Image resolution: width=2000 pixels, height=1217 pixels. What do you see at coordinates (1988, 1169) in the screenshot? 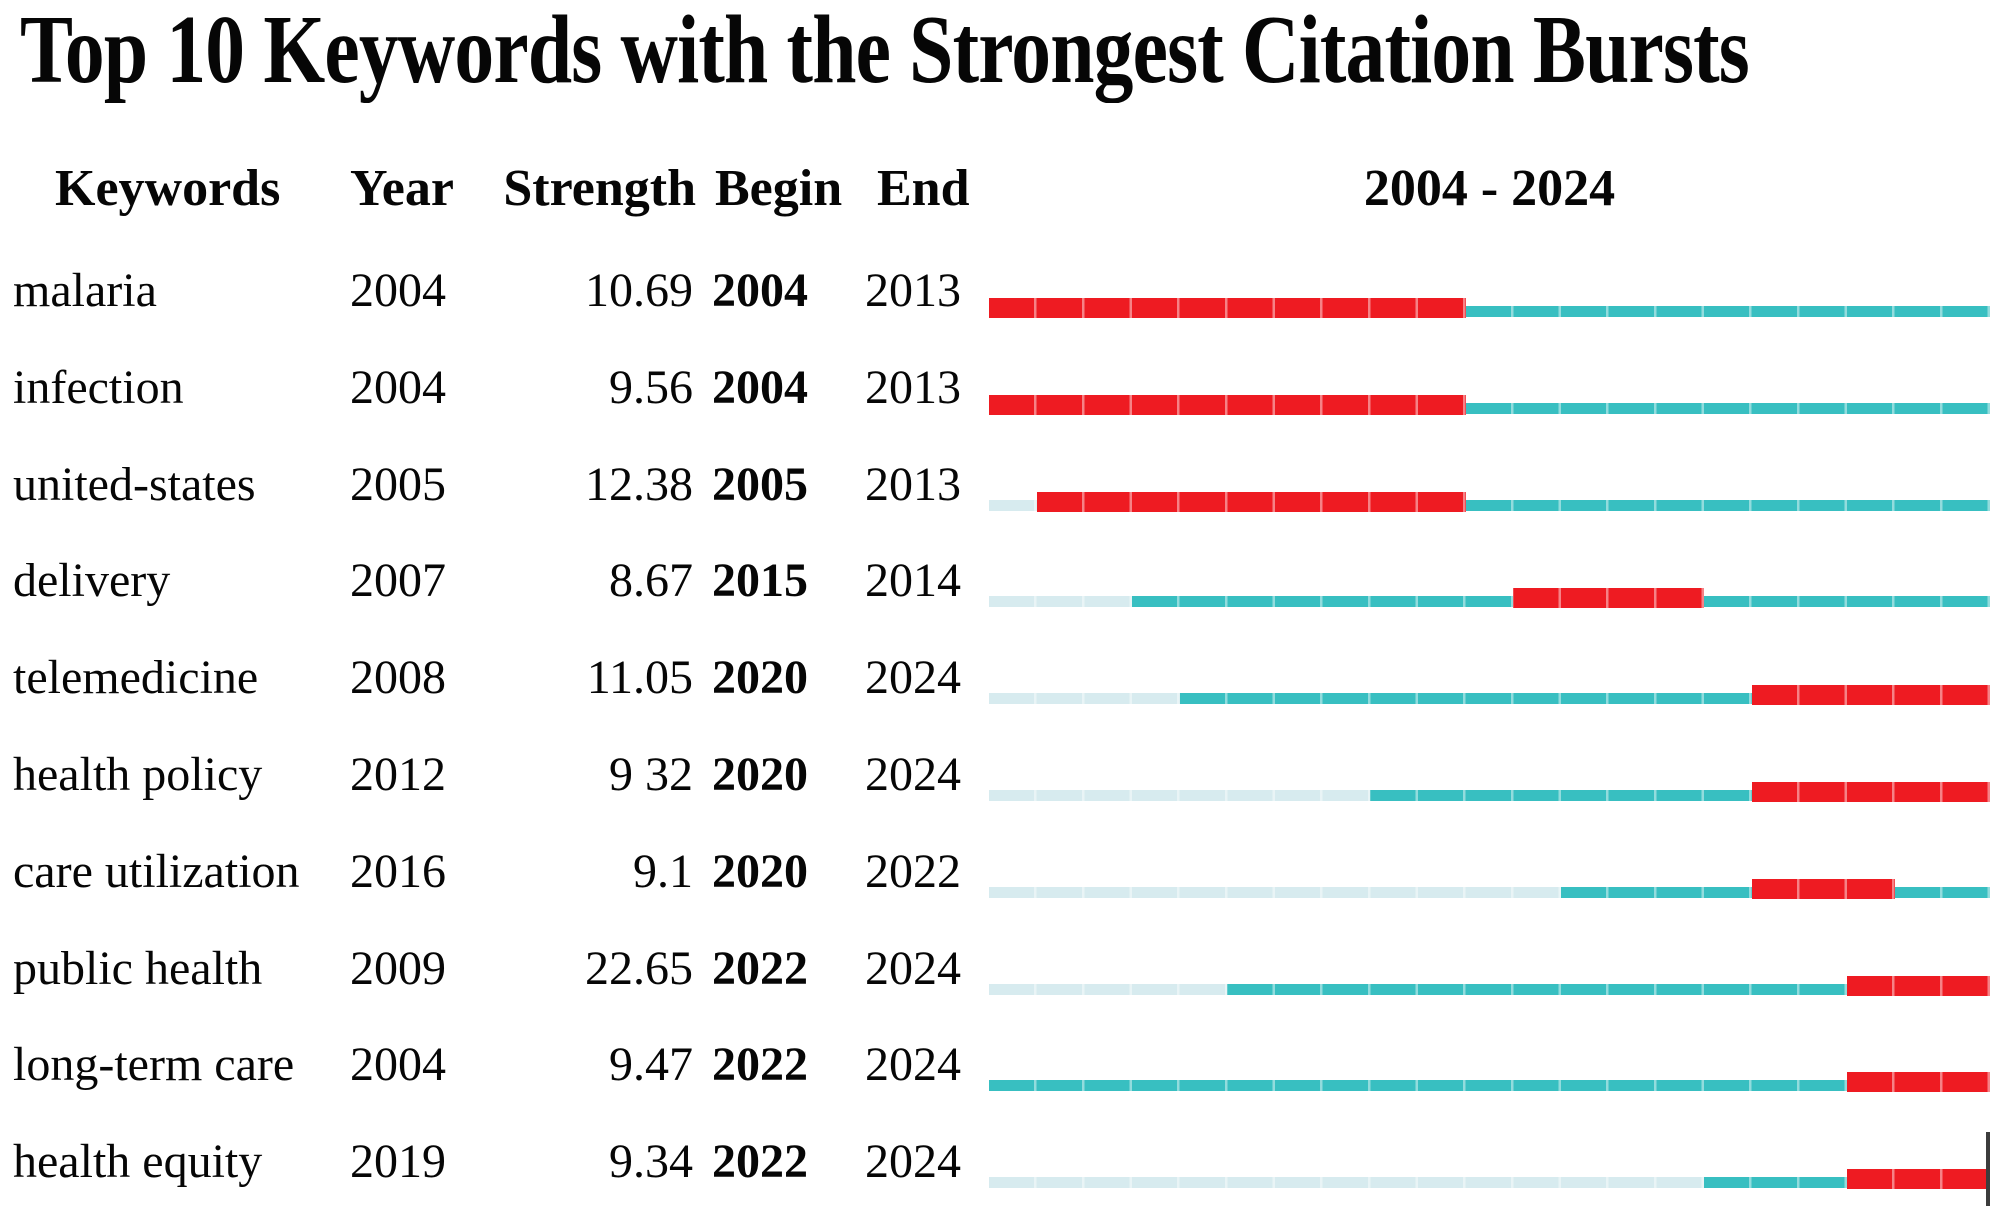
I see `cursor-artifact-line` at bounding box center [1988, 1169].